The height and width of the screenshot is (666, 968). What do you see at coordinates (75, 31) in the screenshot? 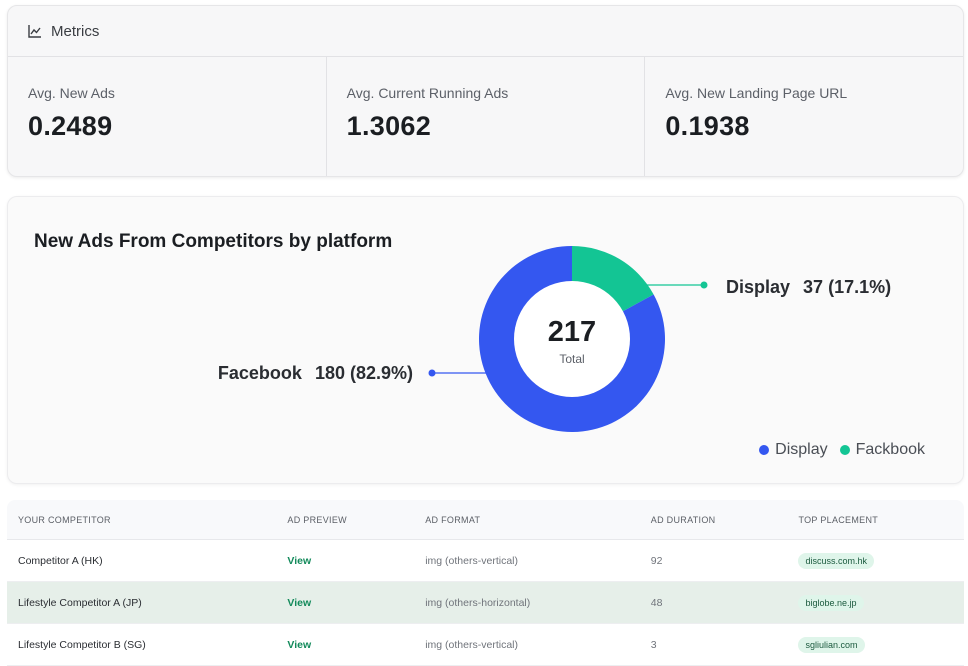
I see `metrics-title: Metrics` at bounding box center [75, 31].